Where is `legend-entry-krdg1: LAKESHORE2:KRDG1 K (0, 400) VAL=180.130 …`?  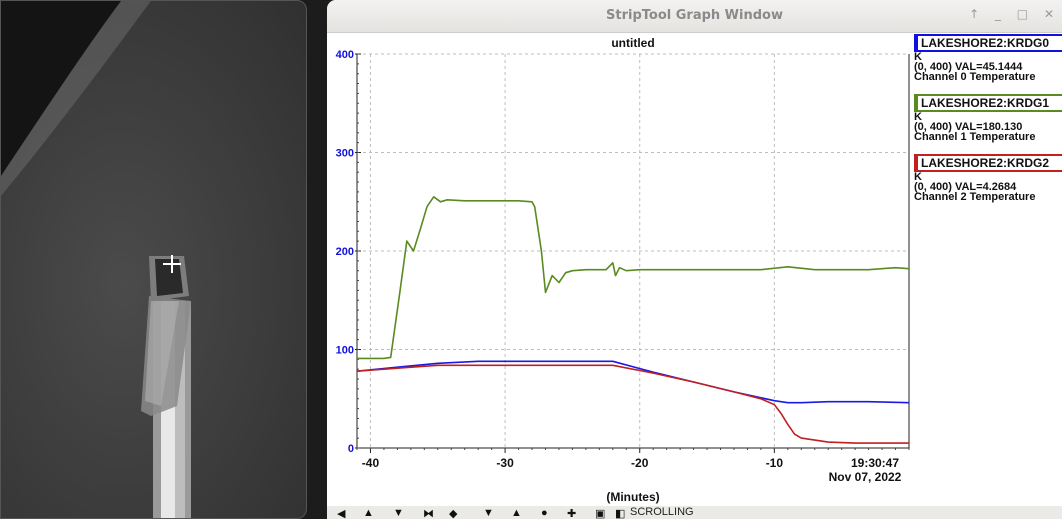
legend-entry-krdg1: LAKESHORE2:KRDG1 K (0, 400) VAL=180.130 … is located at coordinates (988, 118).